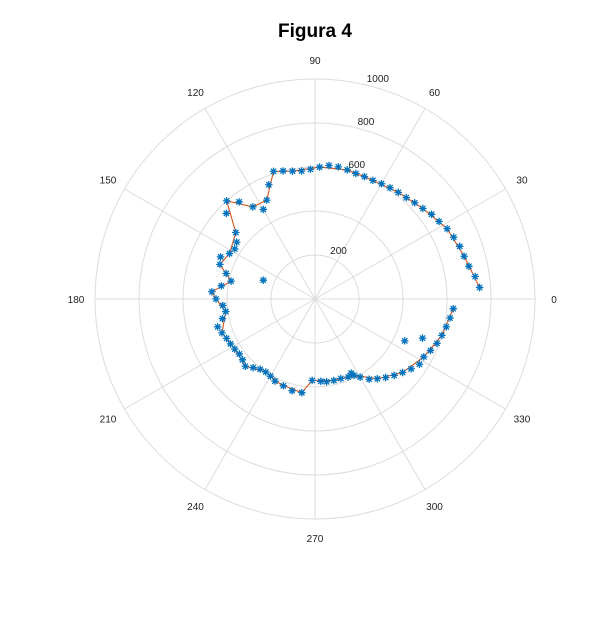  I want to click on angle-tick-label: 90, so click(315, 61).